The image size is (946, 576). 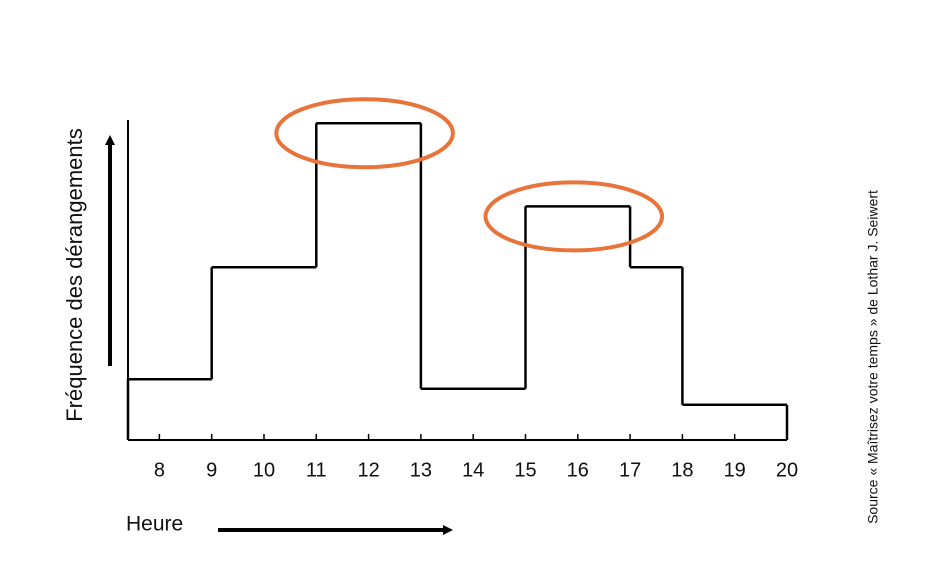 What do you see at coordinates (211, 470) in the screenshot?
I see `x-tick-label: 9` at bounding box center [211, 470].